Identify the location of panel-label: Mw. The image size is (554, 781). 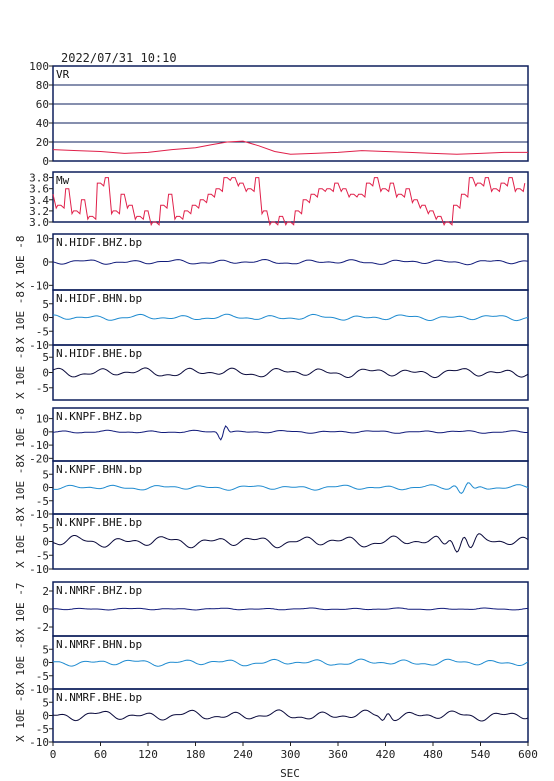
(63, 180).